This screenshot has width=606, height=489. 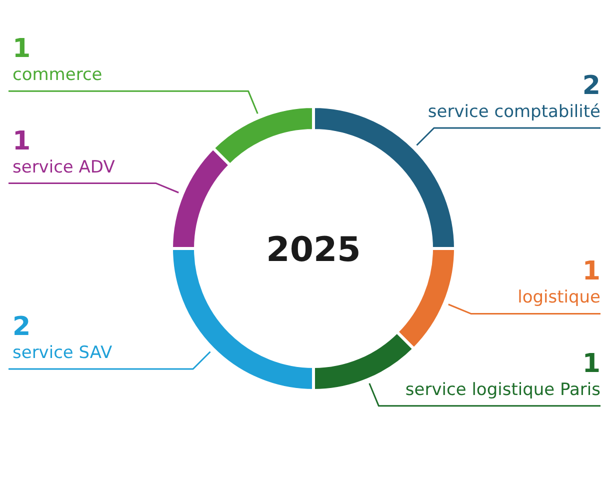 I want to click on slice-label: logistique, so click(x=559, y=298).